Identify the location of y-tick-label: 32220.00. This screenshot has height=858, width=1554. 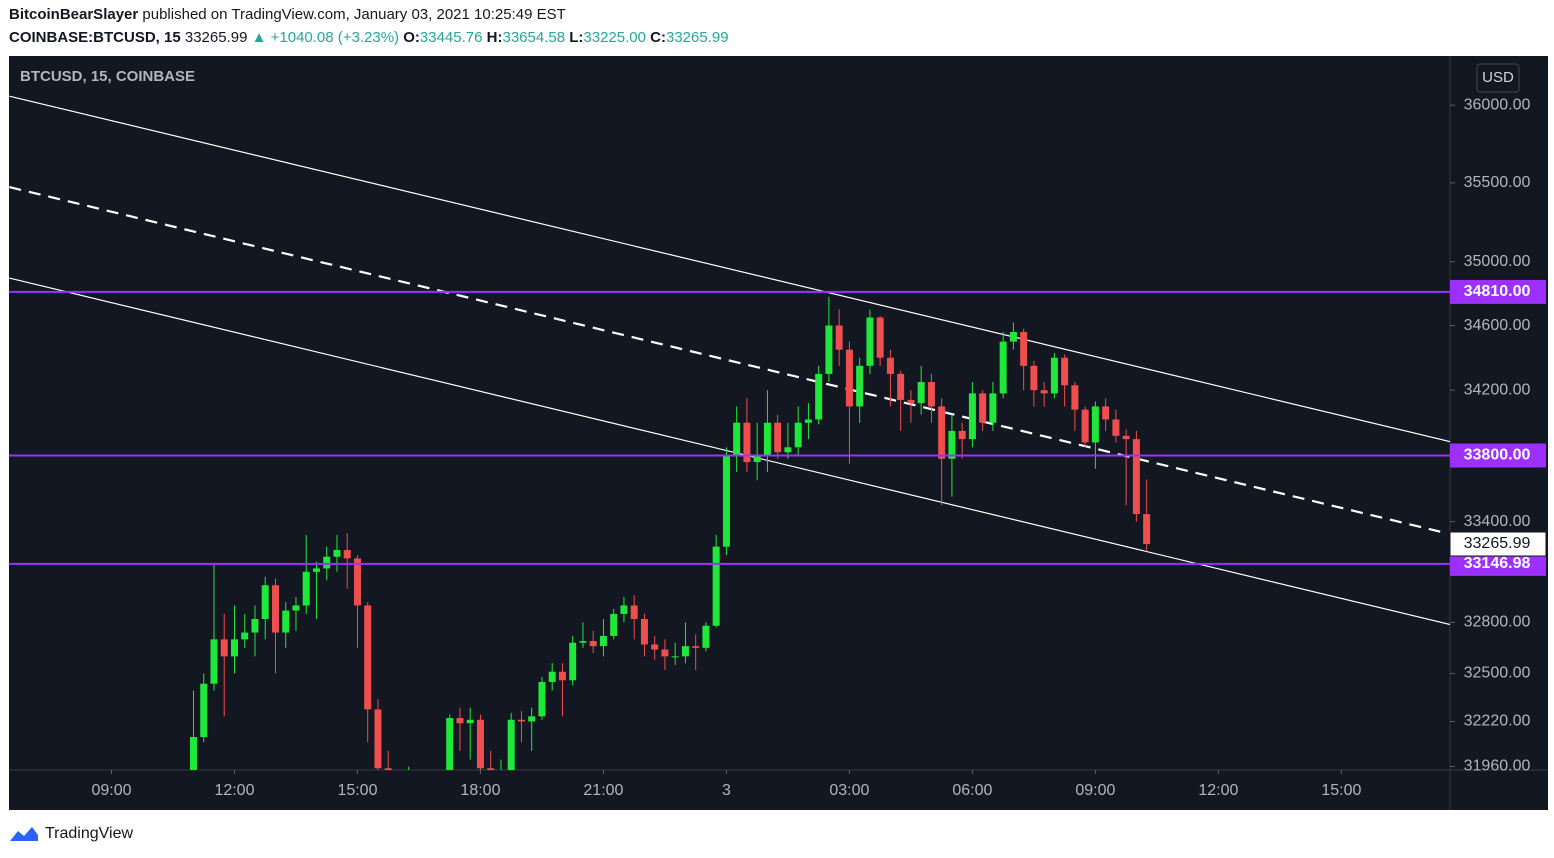
(1497, 721).